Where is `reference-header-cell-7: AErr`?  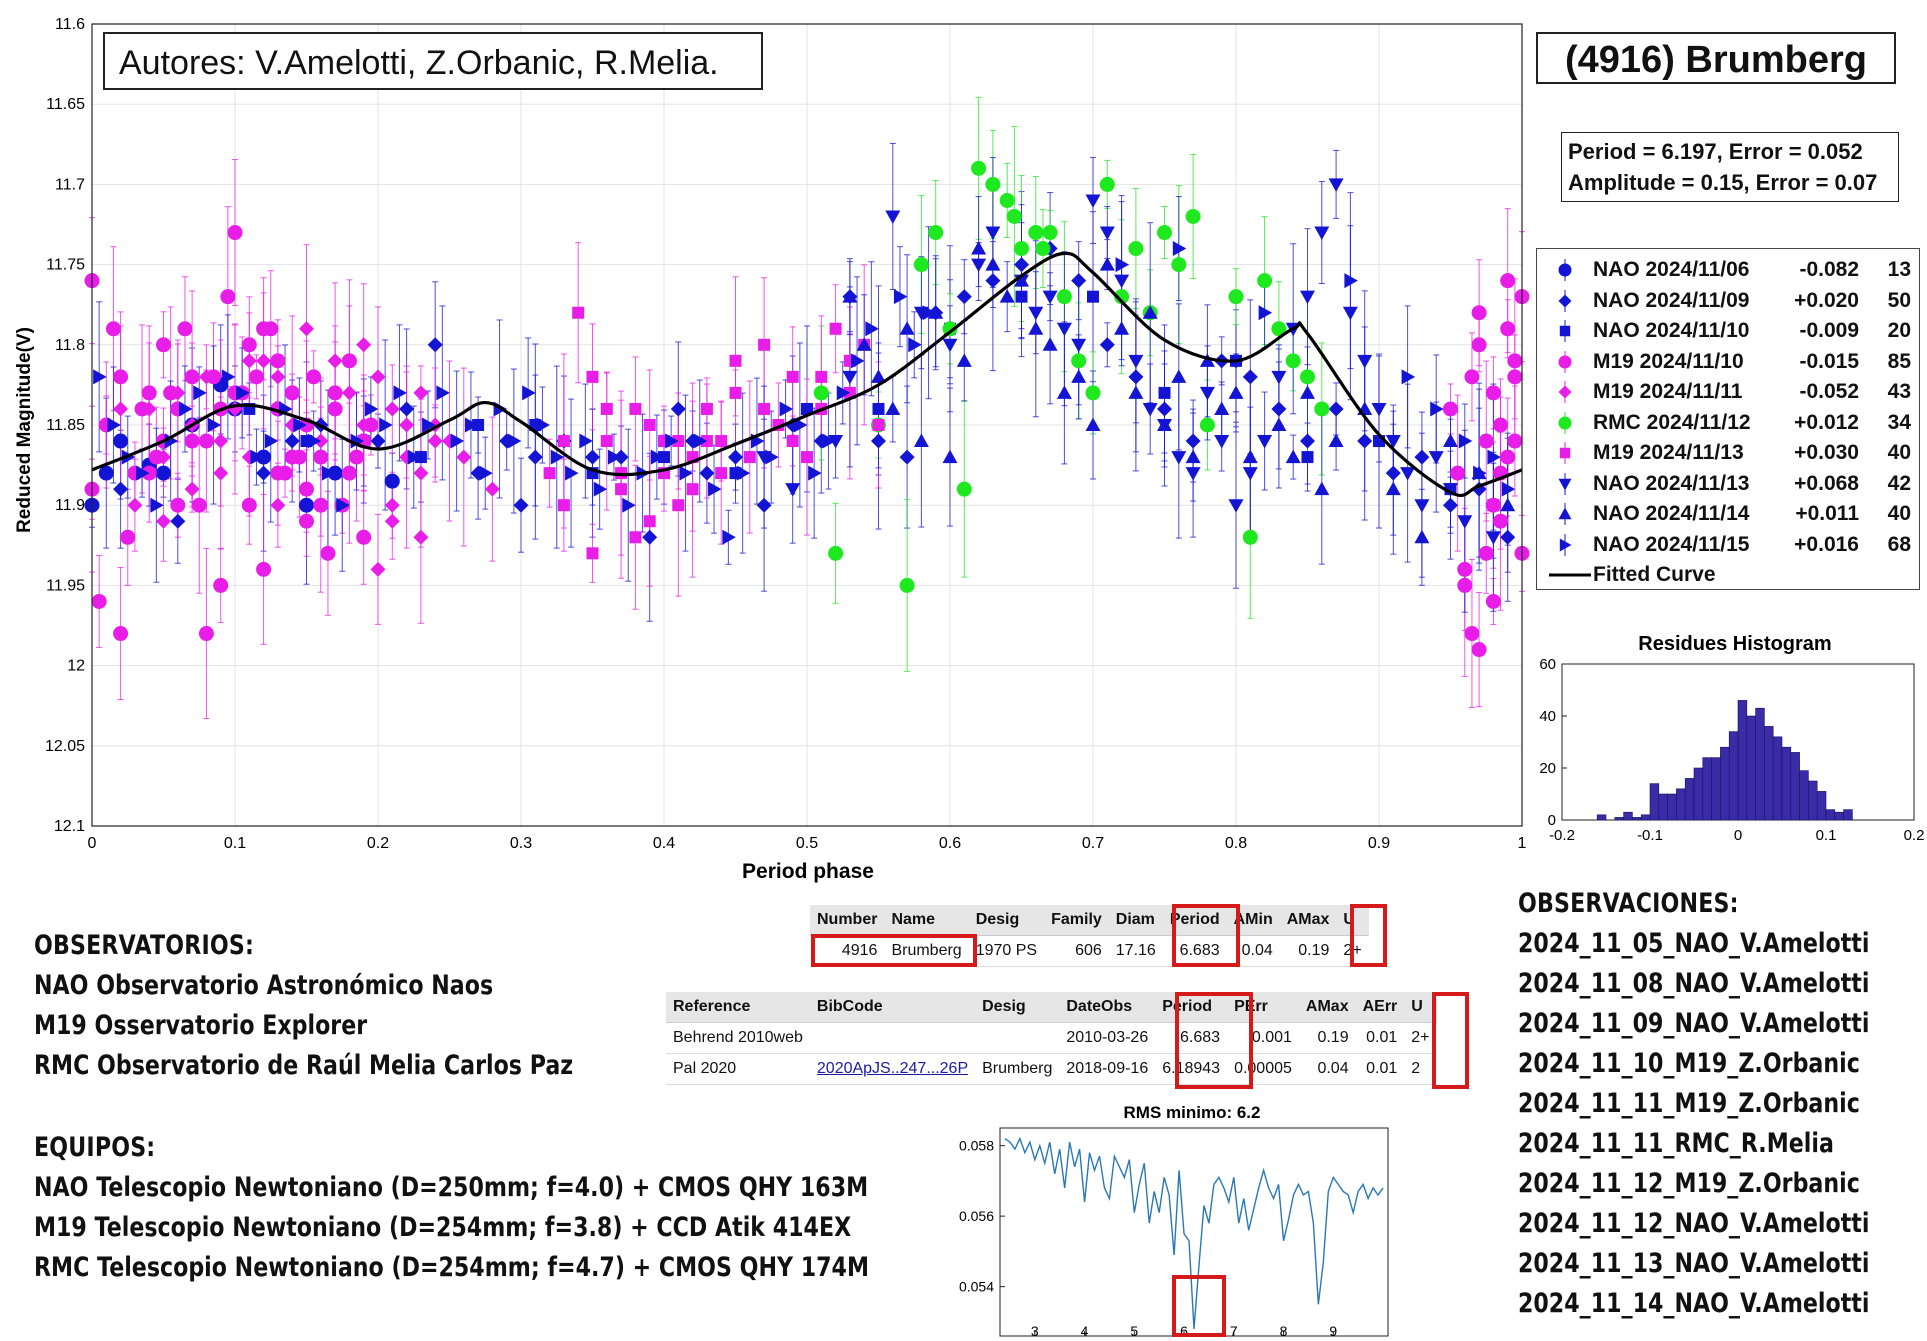
reference-header-cell-7: AErr is located at coordinates (1380, 1007).